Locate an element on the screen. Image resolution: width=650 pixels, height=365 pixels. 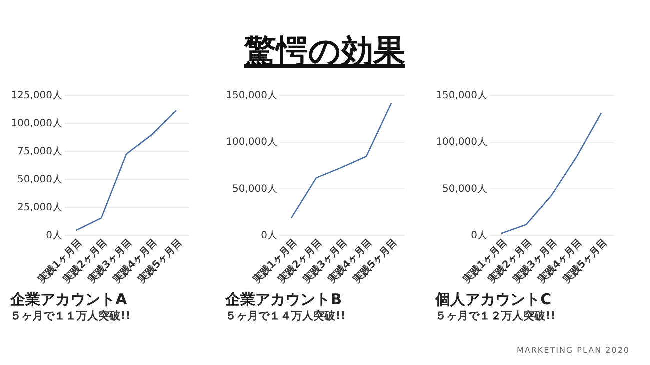
y-tick-label: 125,000人 is located at coordinates (36, 96).